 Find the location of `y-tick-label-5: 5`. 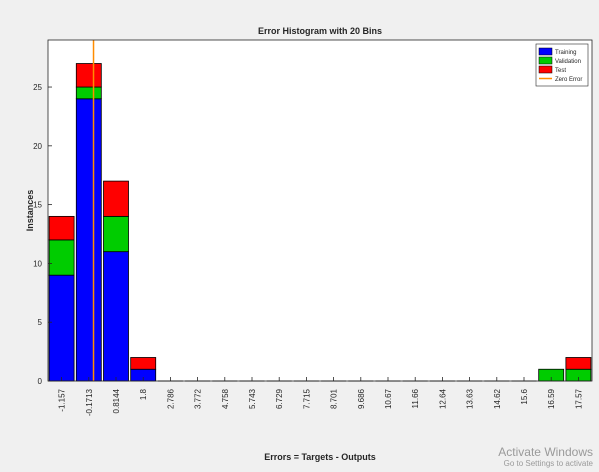

y-tick-label-5: 5 is located at coordinates (40, 322).